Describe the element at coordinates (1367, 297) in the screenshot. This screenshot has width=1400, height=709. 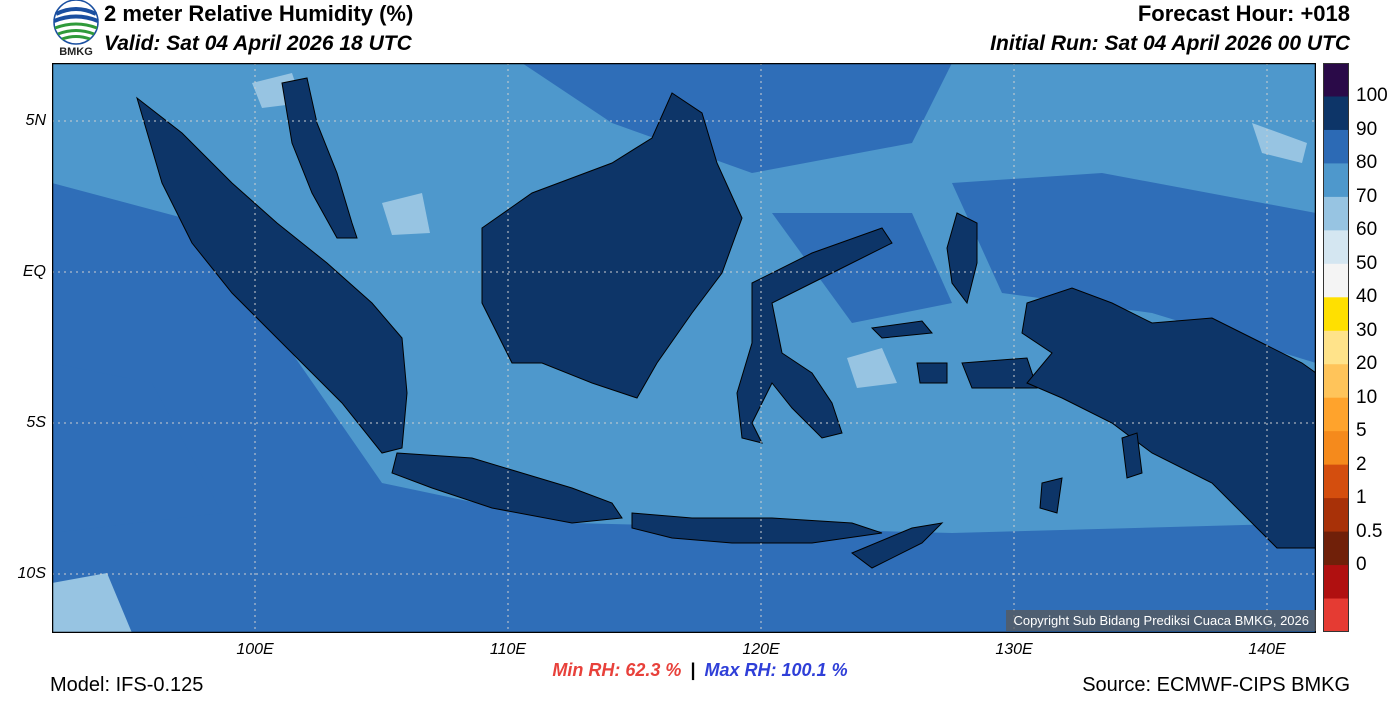
I see `colorbar-label: 40` at that location.